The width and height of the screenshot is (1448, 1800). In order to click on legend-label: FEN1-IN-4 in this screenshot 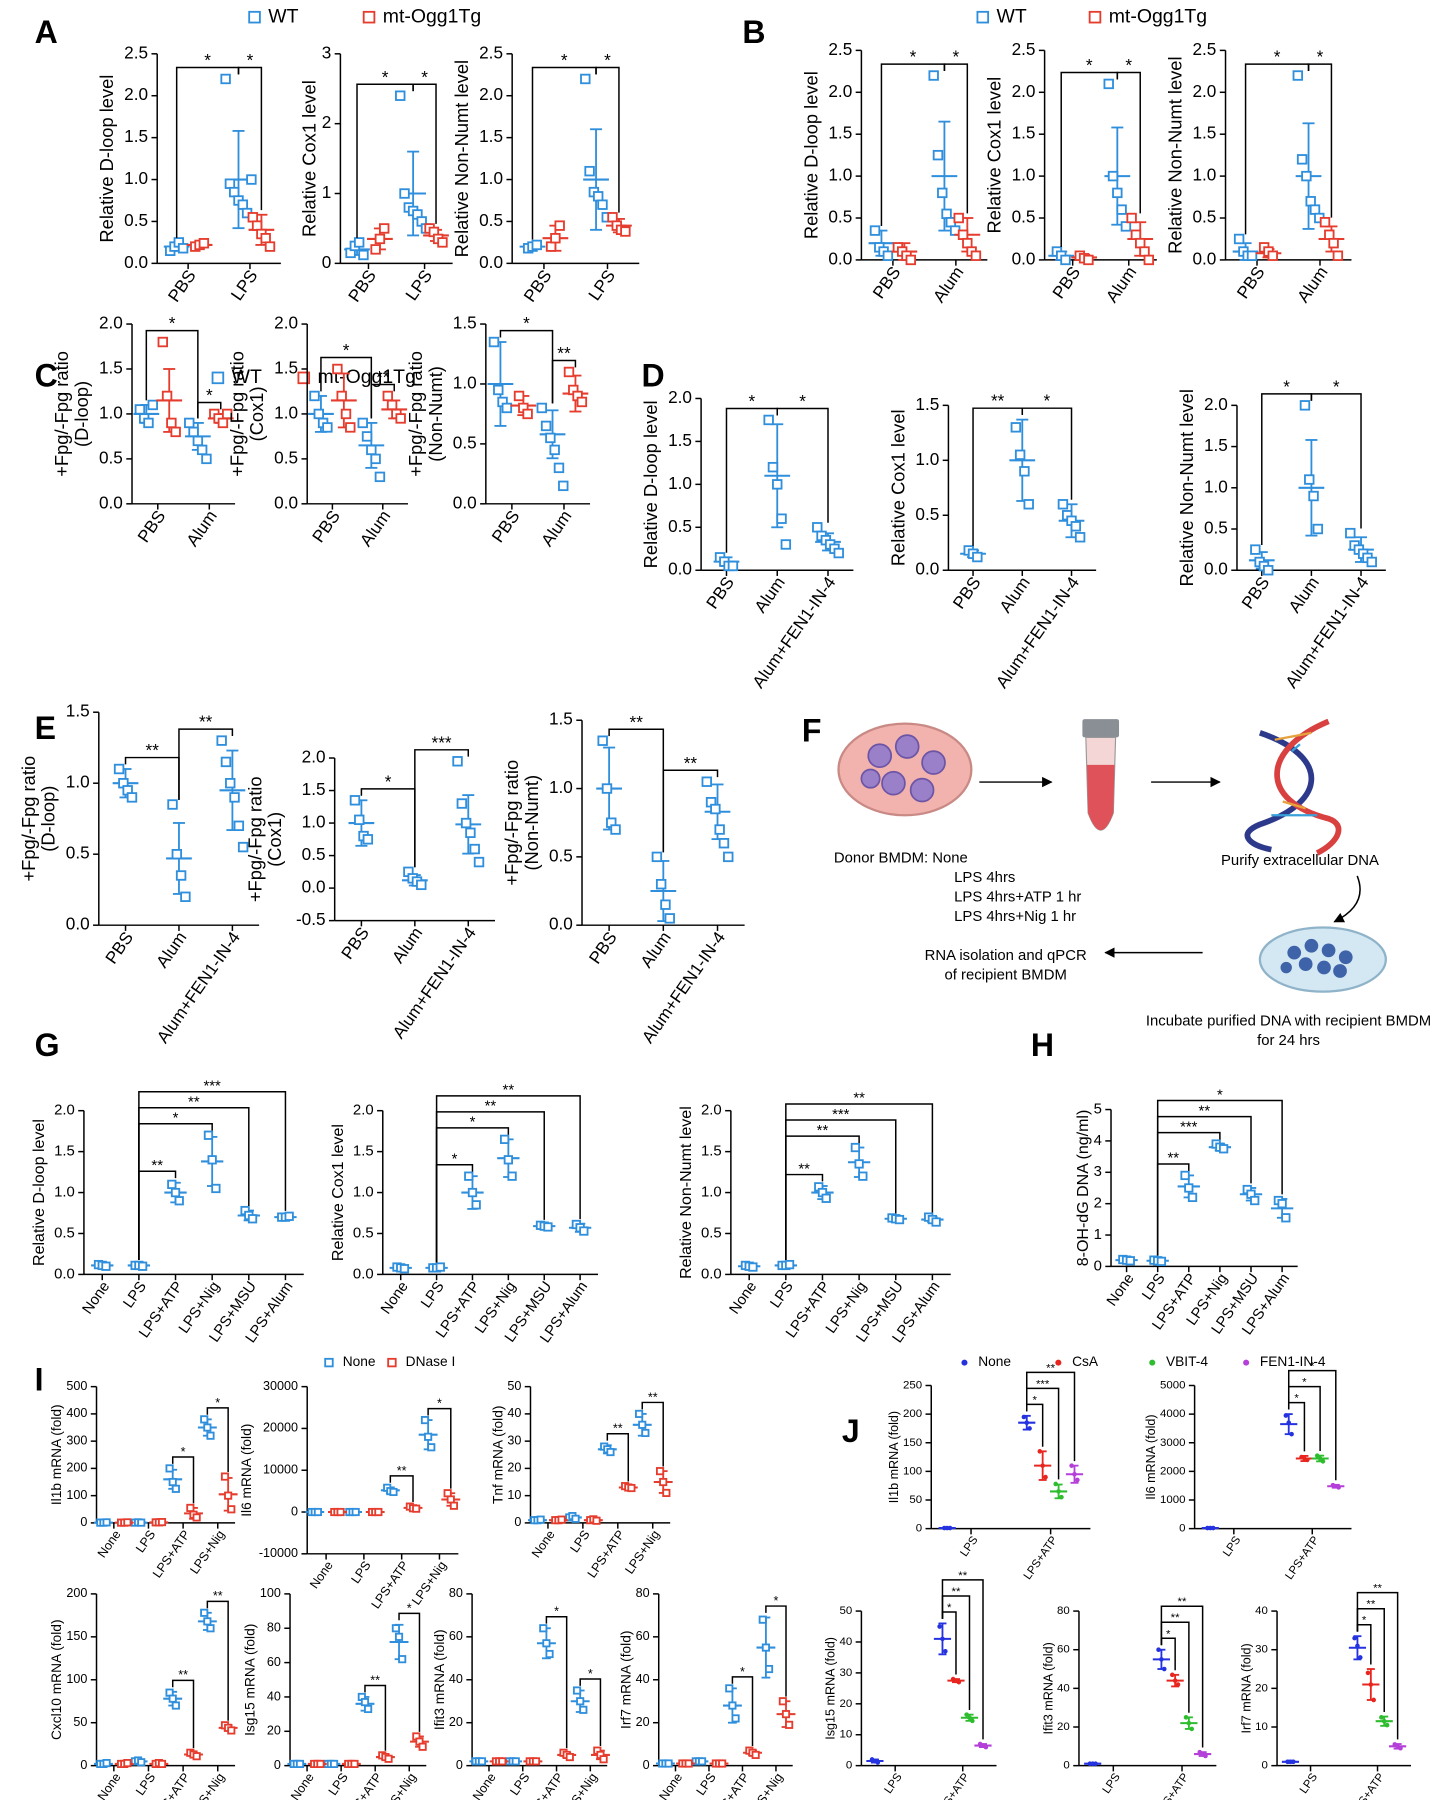, I will do `click(1293, 1361)`.